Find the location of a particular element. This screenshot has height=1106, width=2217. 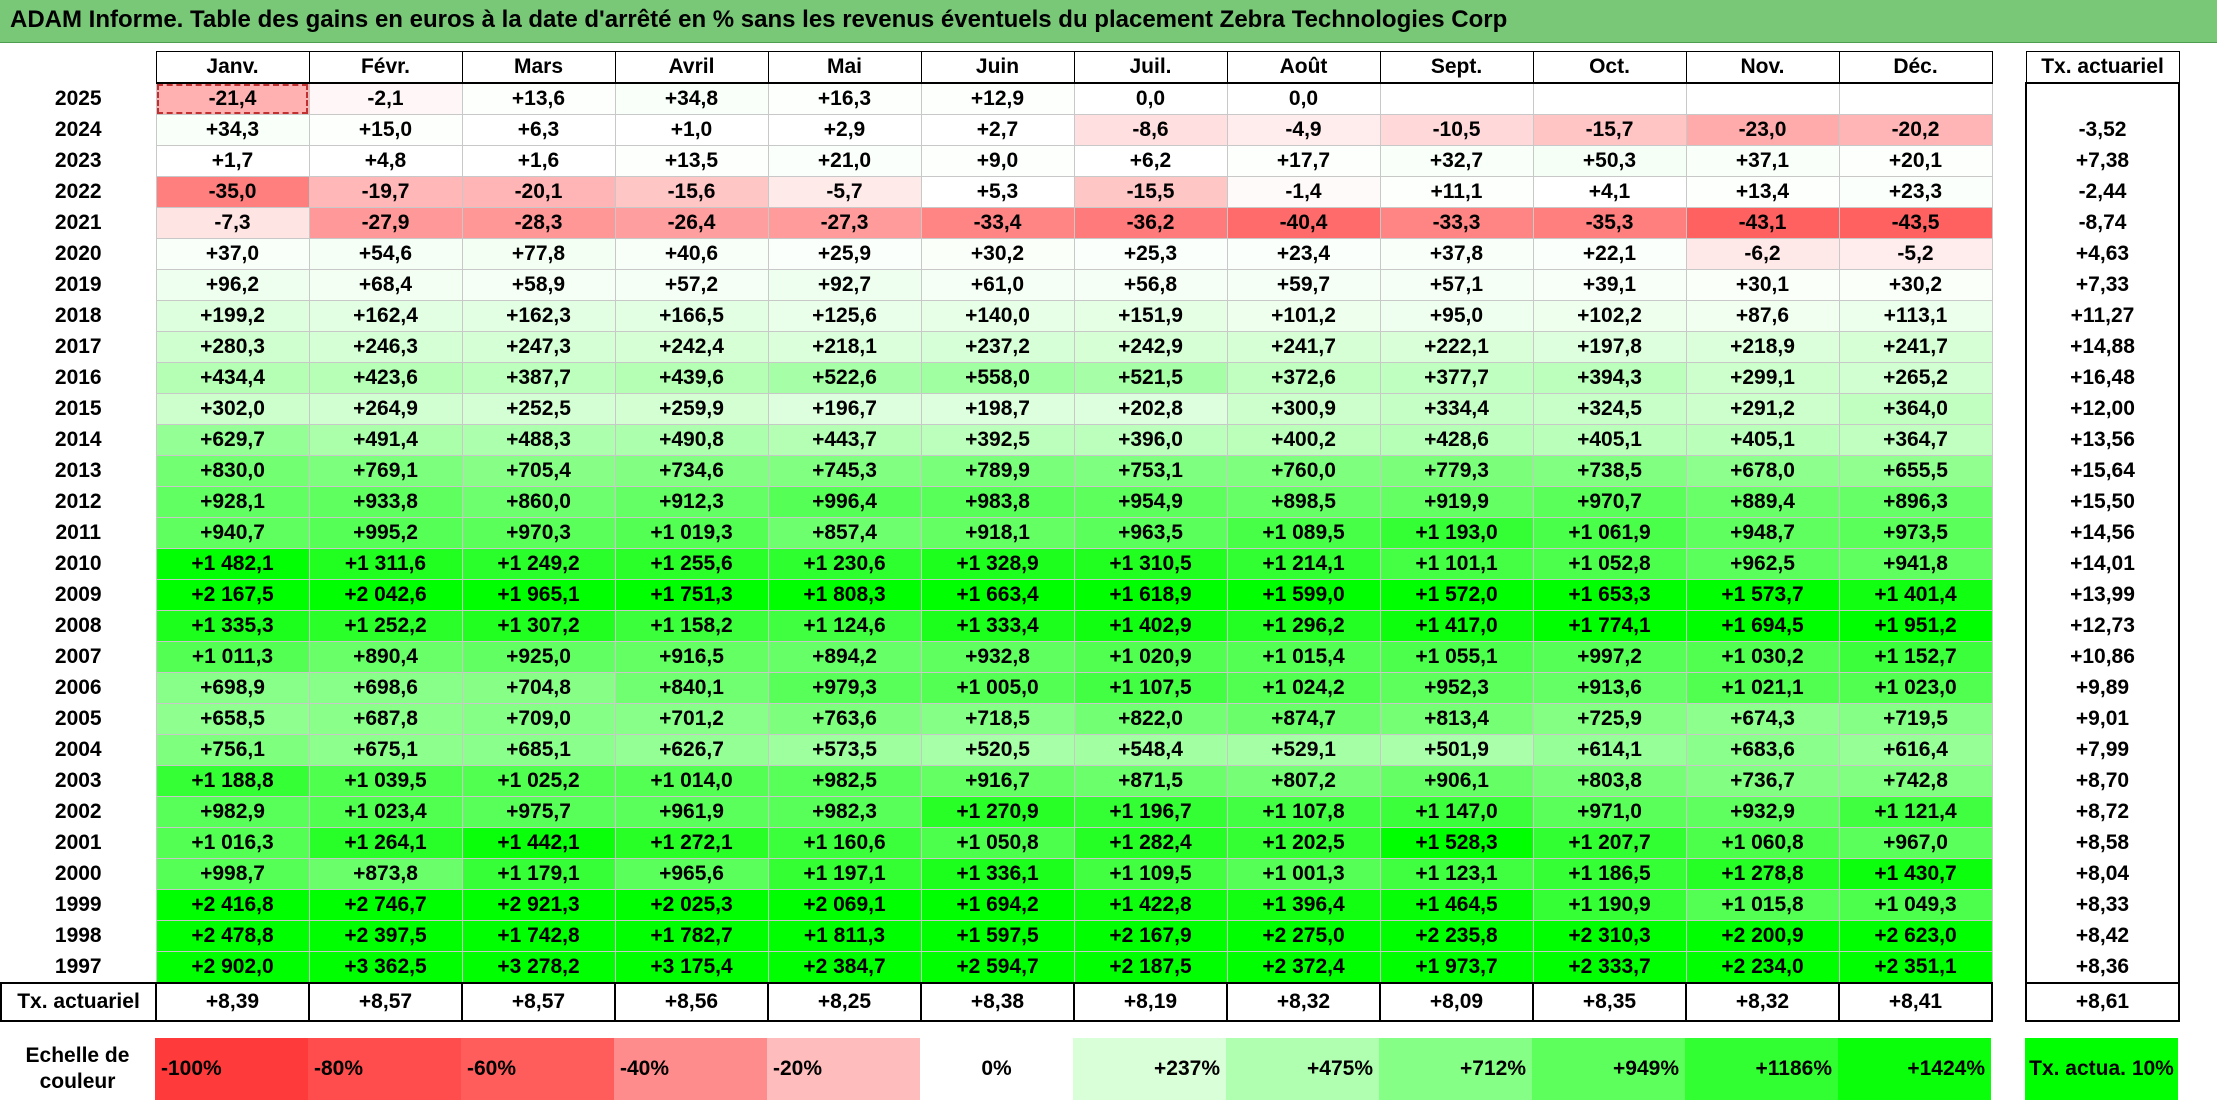

gain-cell: +1 597,5 is located at coordinates (997, 936).